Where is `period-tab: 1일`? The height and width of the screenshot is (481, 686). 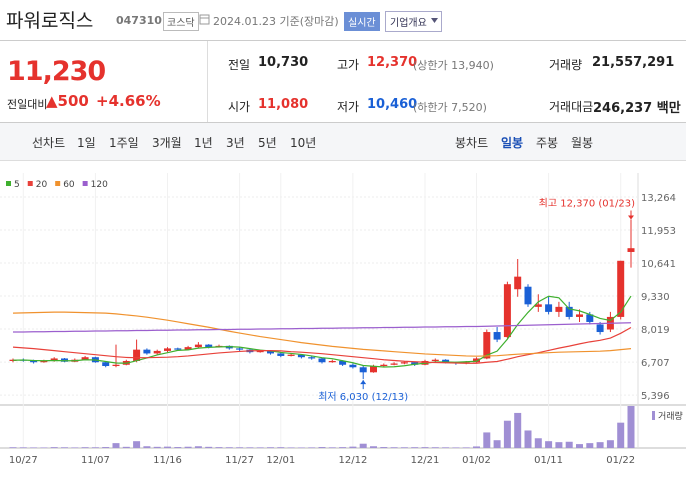
period-tab: 1일 is located at coordinates (86, 143).